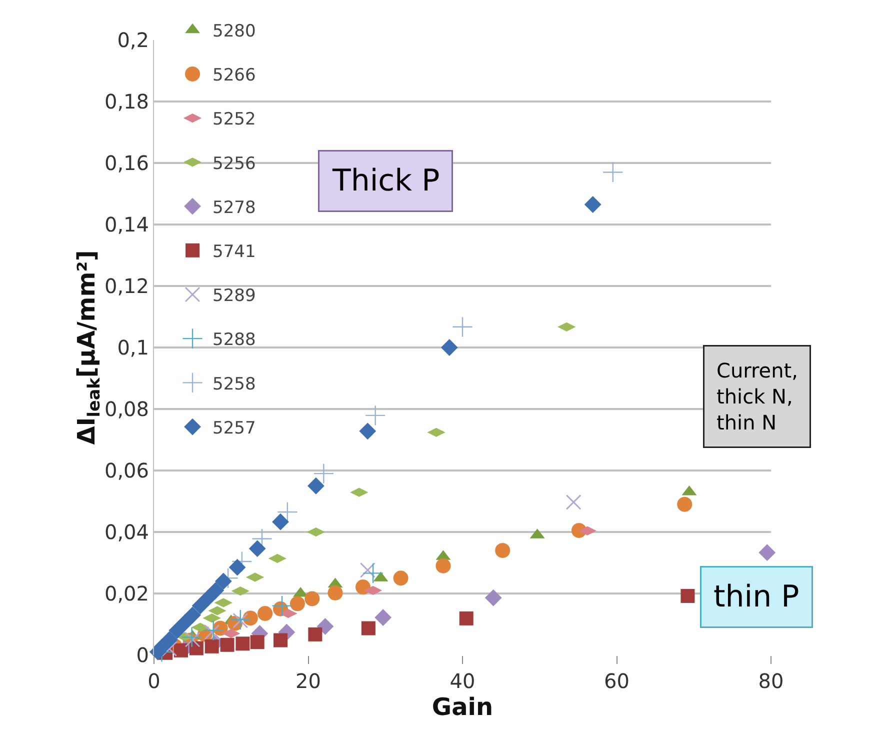  I want to click on legend-label: 5280, so click(234, 32).